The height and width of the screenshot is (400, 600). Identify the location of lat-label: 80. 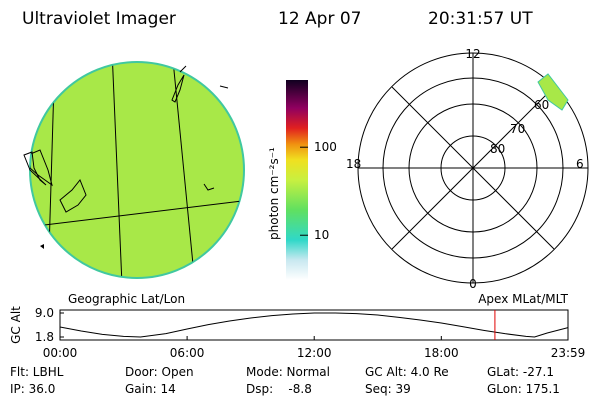
(497, 149).